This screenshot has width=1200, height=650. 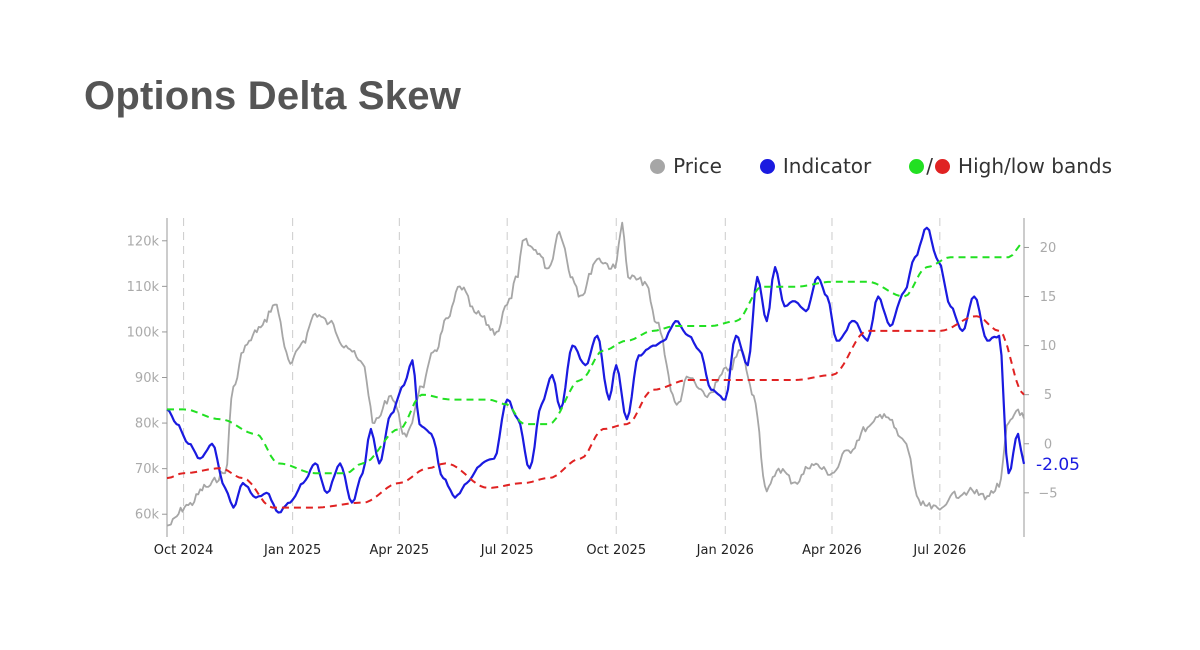 I want to click on x-tick-label: Apr 2026, so click(x=832, y=550).